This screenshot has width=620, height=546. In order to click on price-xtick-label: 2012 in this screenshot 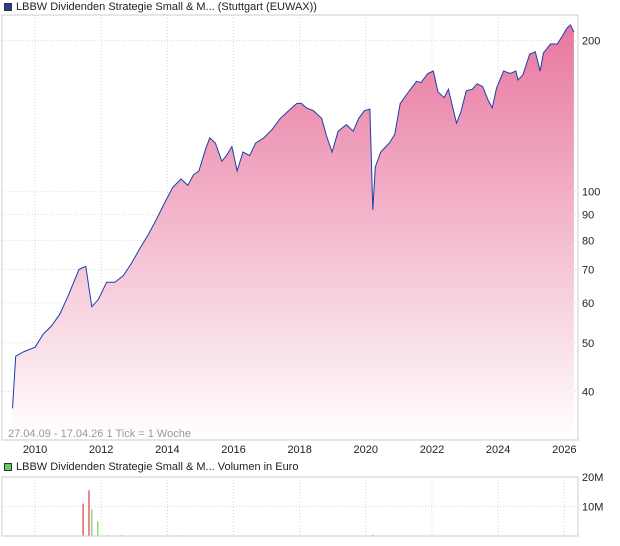, I will do `click(101, 450)`.